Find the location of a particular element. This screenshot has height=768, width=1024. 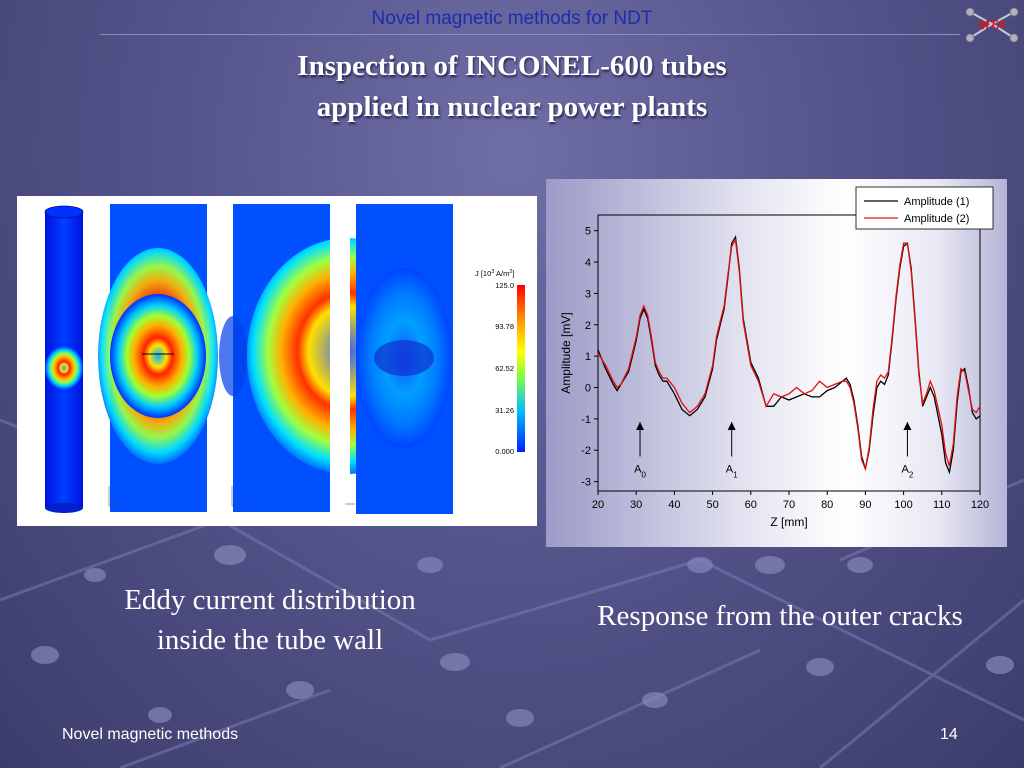

y-tick-label: 0 is located at coordinates (588, 389).